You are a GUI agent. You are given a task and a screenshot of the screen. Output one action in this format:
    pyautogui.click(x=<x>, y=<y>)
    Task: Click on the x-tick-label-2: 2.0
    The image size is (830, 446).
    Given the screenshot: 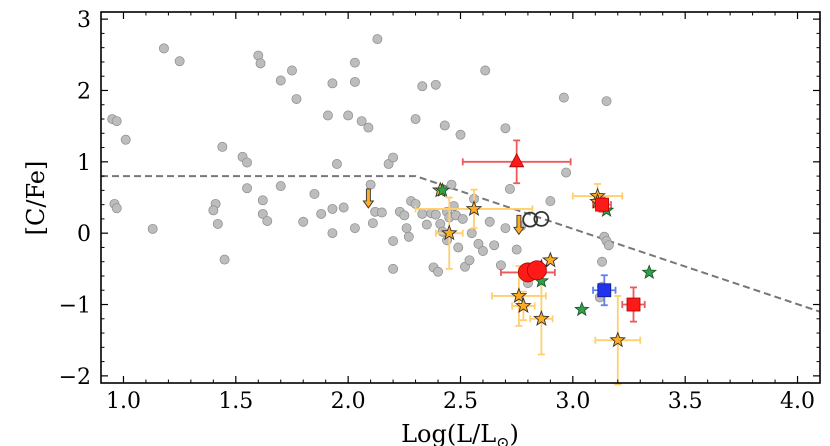 What is the action you would take?
    pyautogui.click(x=348, y=401)
    